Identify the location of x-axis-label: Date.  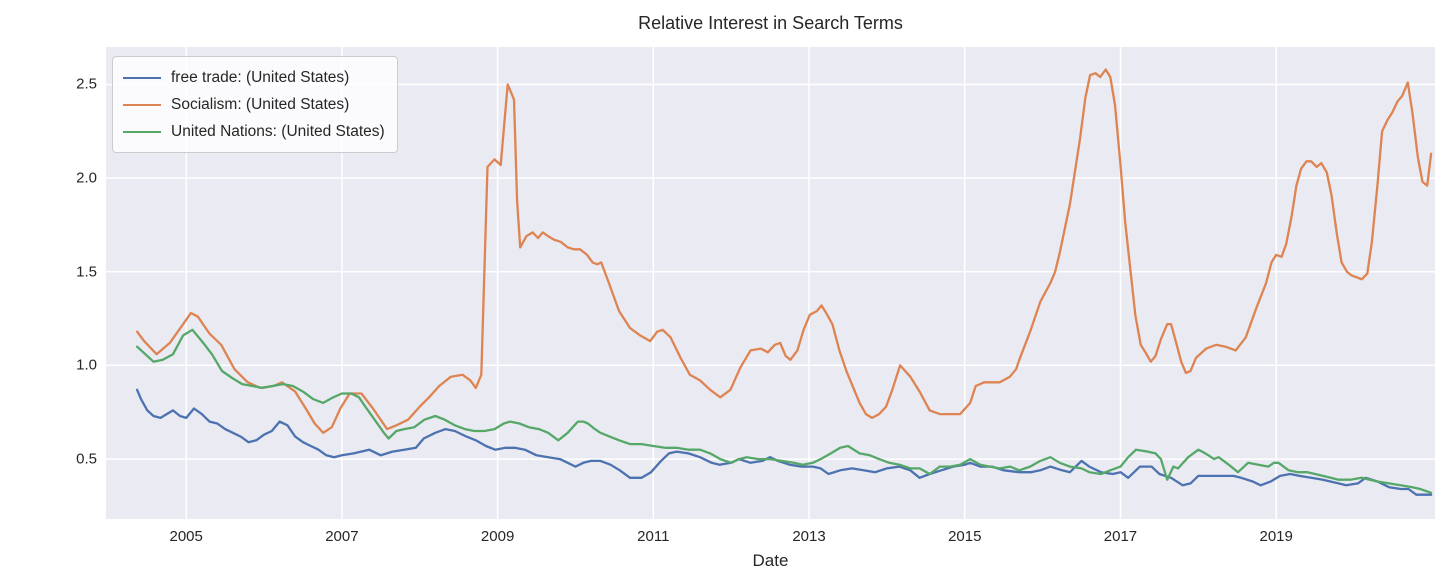
(770, 560).